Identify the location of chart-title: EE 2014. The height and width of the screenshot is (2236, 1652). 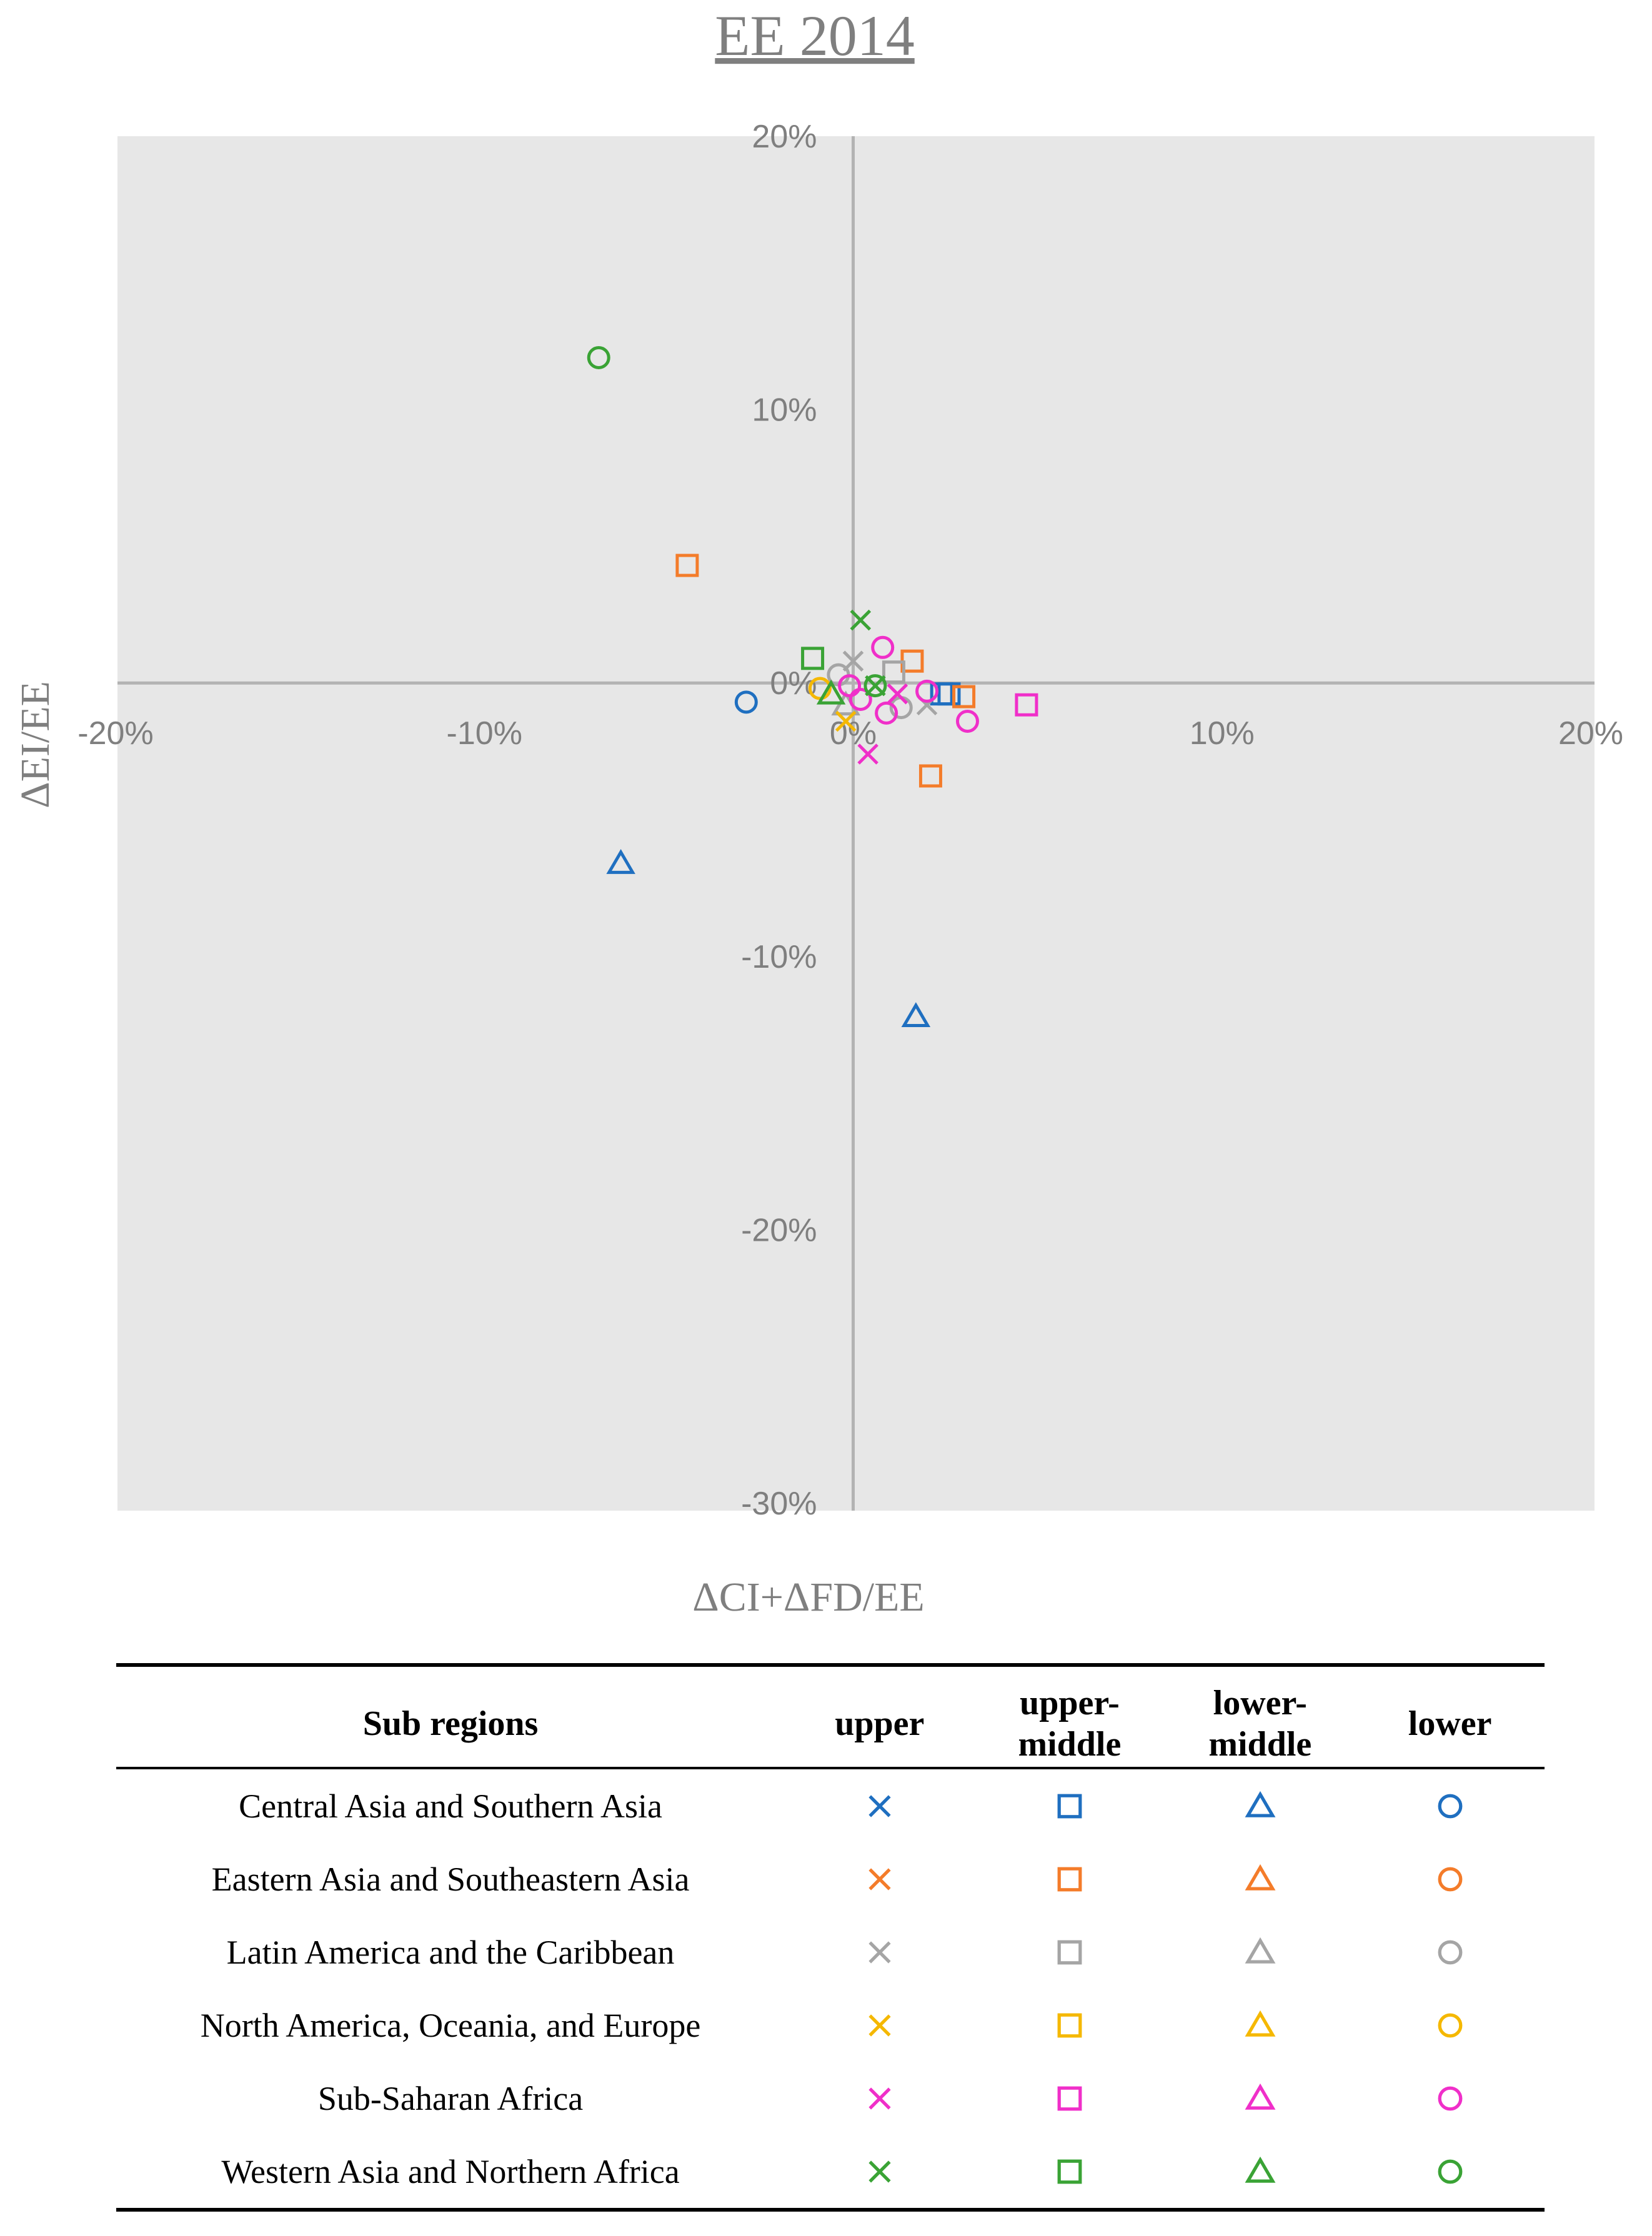
(814, 35).